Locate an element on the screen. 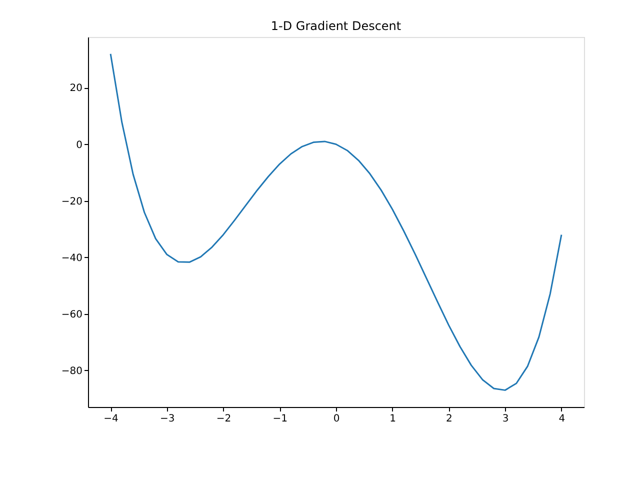 This screenshot has width=640, height=480. x-tick-label: −4 is located at coordinates (111, 419).